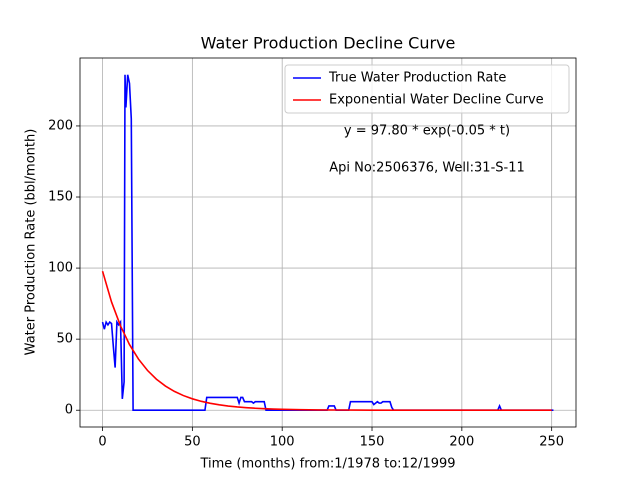 This screenshot has height=480, width=640. Describe the element at coordinates (461, 442) in the screenshot. I see `x-tick-label: 200` at that location.